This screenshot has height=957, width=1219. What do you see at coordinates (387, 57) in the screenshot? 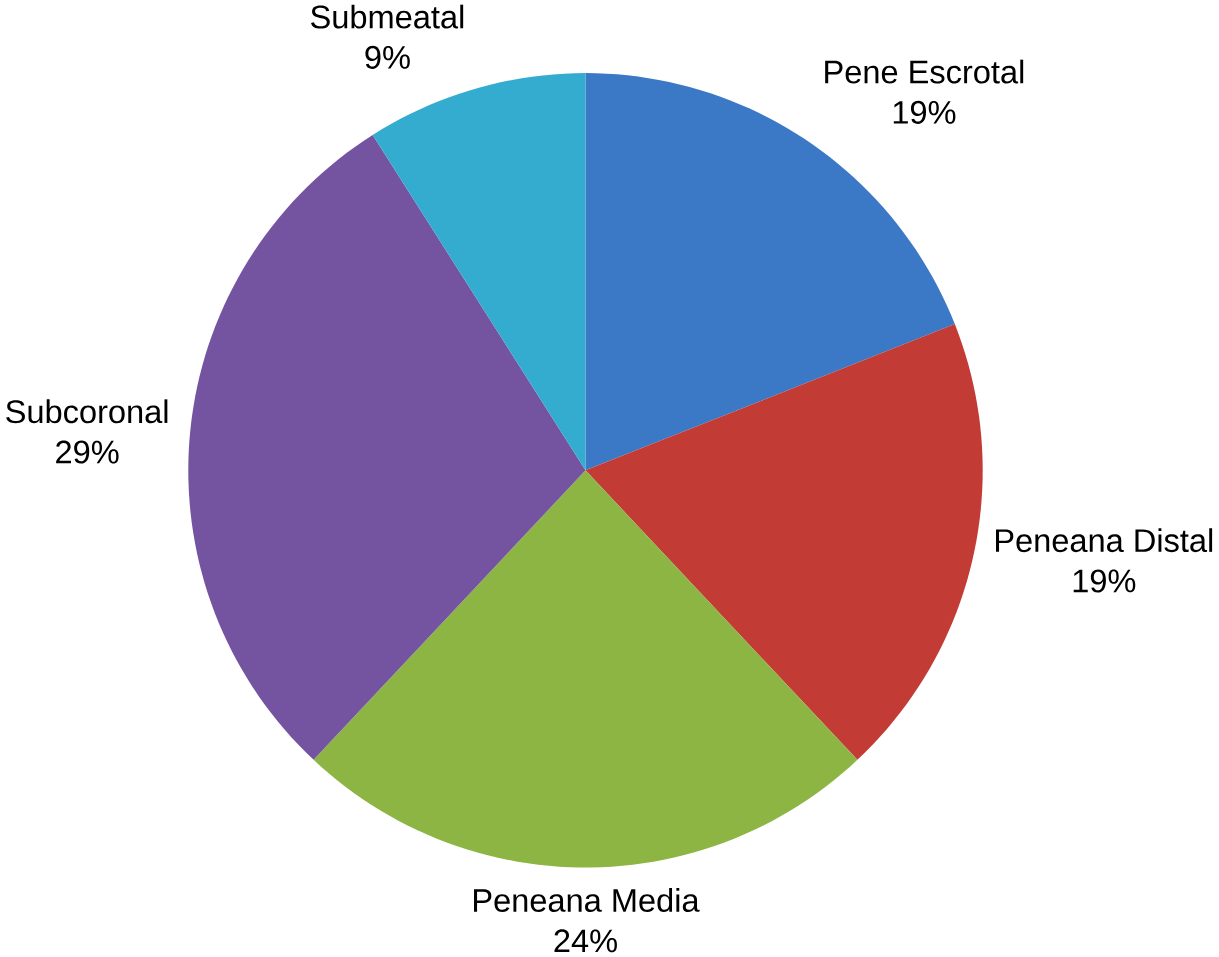
I see `data-label: 9%` at bounding box center [387, 57].